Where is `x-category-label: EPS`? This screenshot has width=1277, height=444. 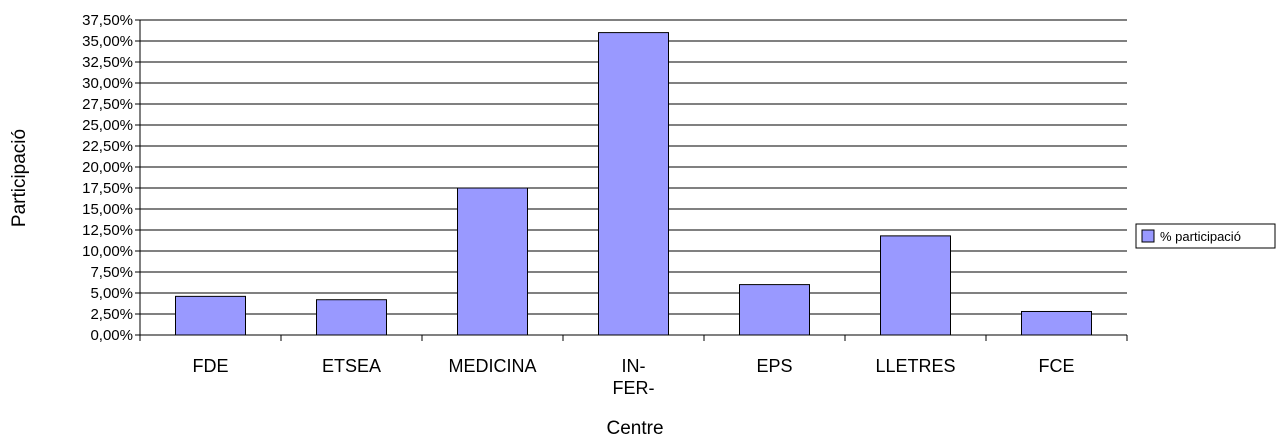
x-category-label: EPS is located at coordinates (774, 366).